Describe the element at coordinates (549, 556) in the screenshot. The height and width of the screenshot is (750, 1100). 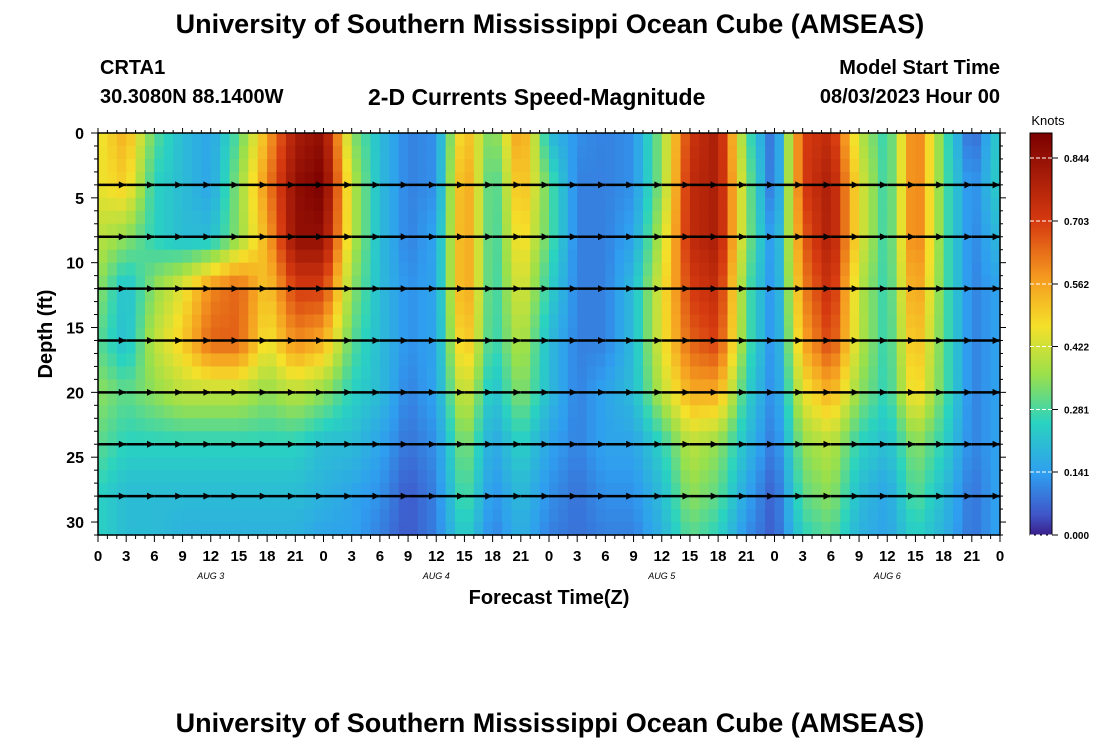
I see `x-tick-label: 0` at that location.